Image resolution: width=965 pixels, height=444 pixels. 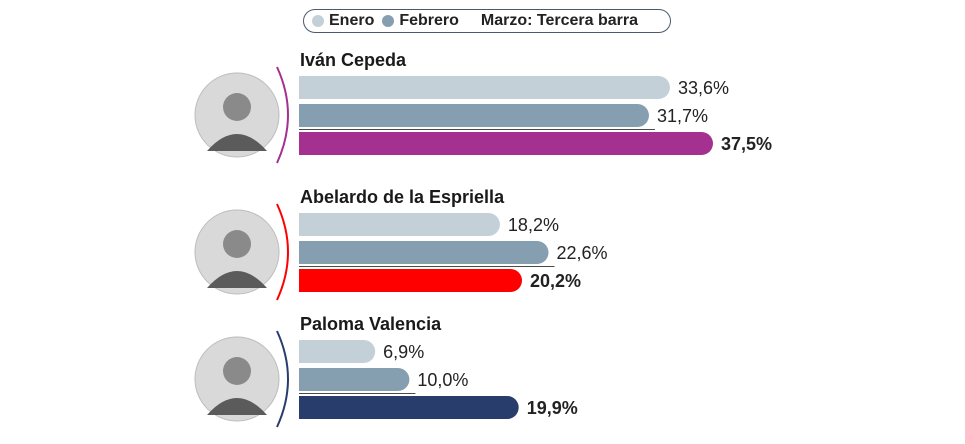 What do you see at coordinates (371, 324) in the screenshot?
I see `candidate-name: Paloma Valencia` at bounding box center [371, 324].